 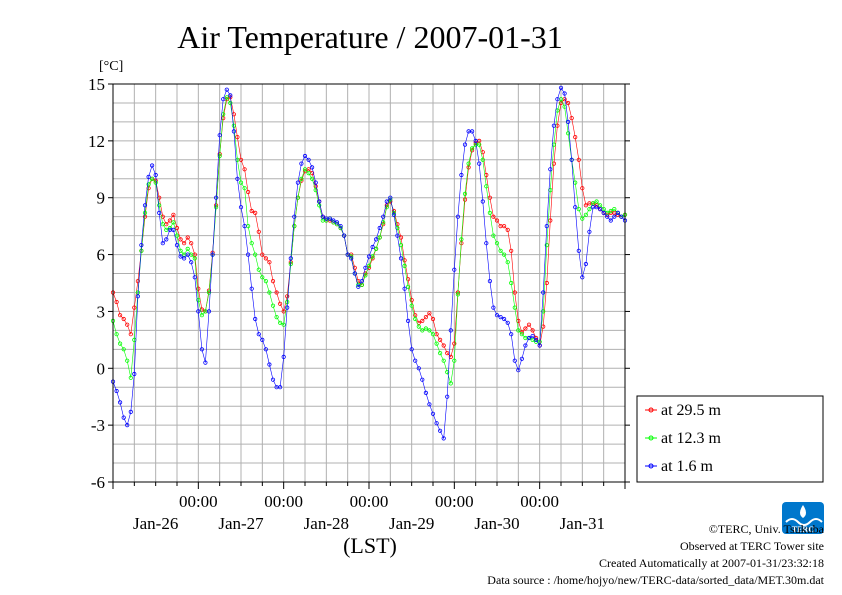 I want to click on y-tick-label: 6, so click(x=101, y=255).